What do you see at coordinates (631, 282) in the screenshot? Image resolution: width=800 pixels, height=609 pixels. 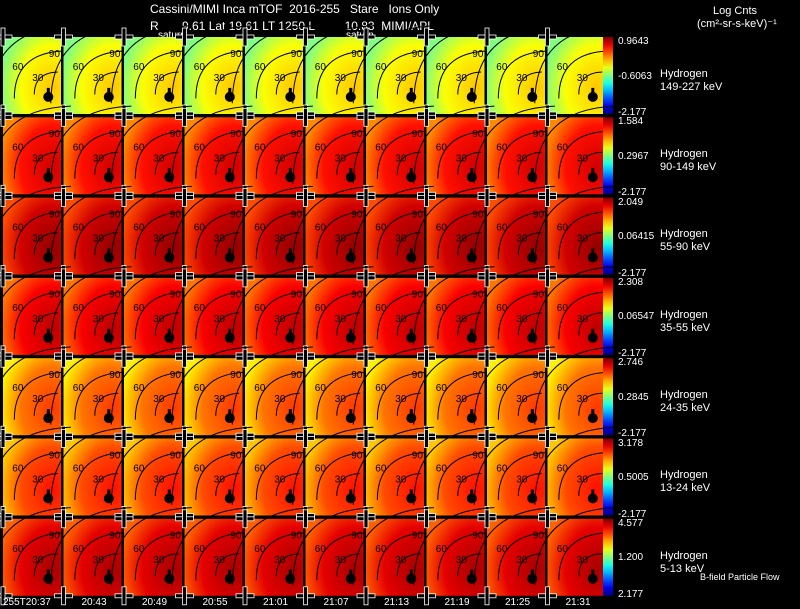 I see `colorbar-max-label: 2.308` at bounding box center [631, 282].